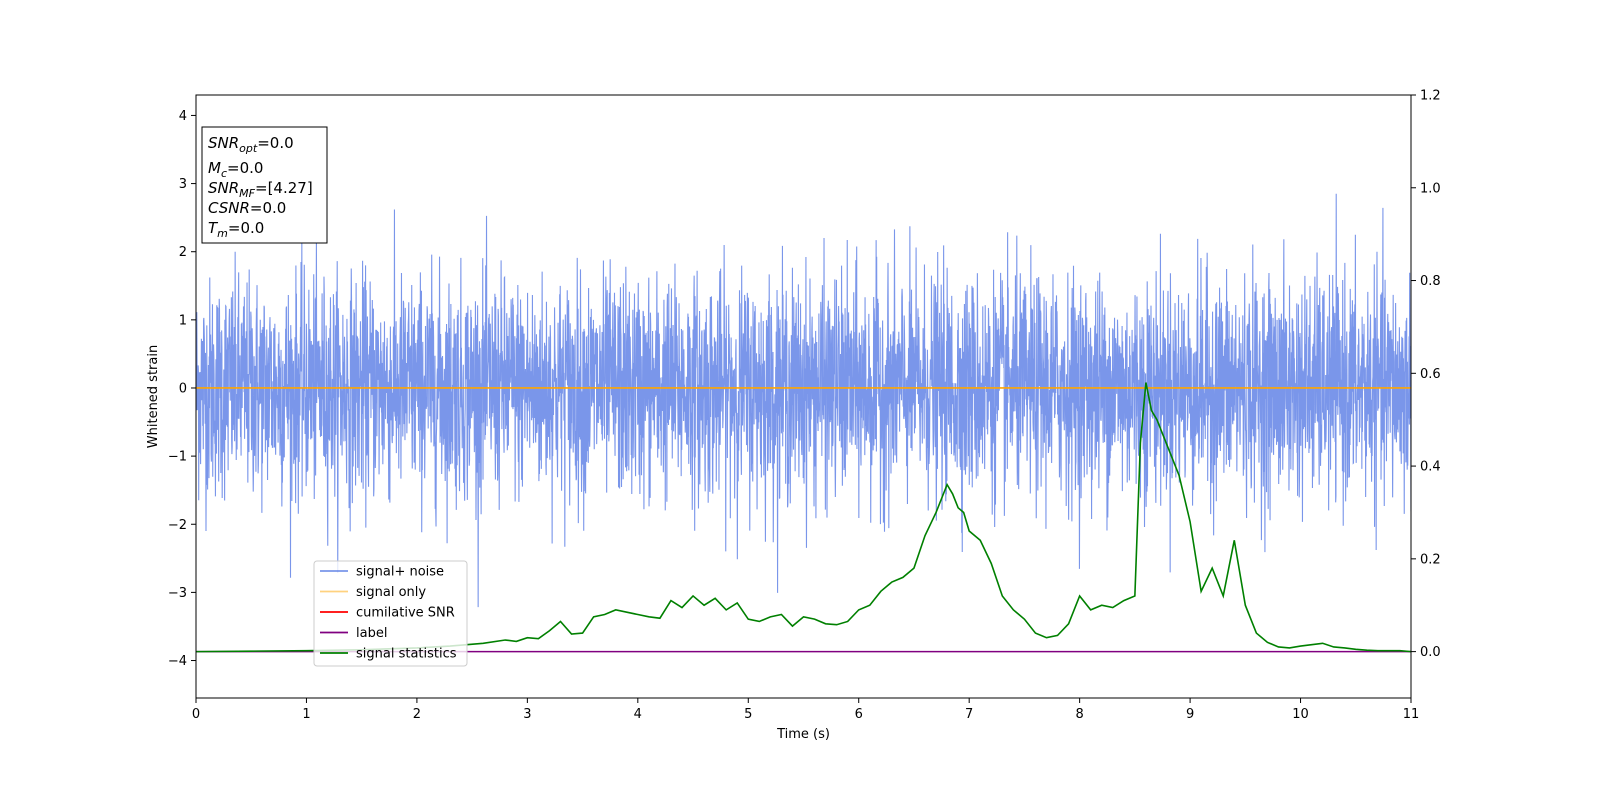  Describe the element at coordinates (1430, 281) in the screenshot. I see `y2-tick-label: 0.8` at that location.